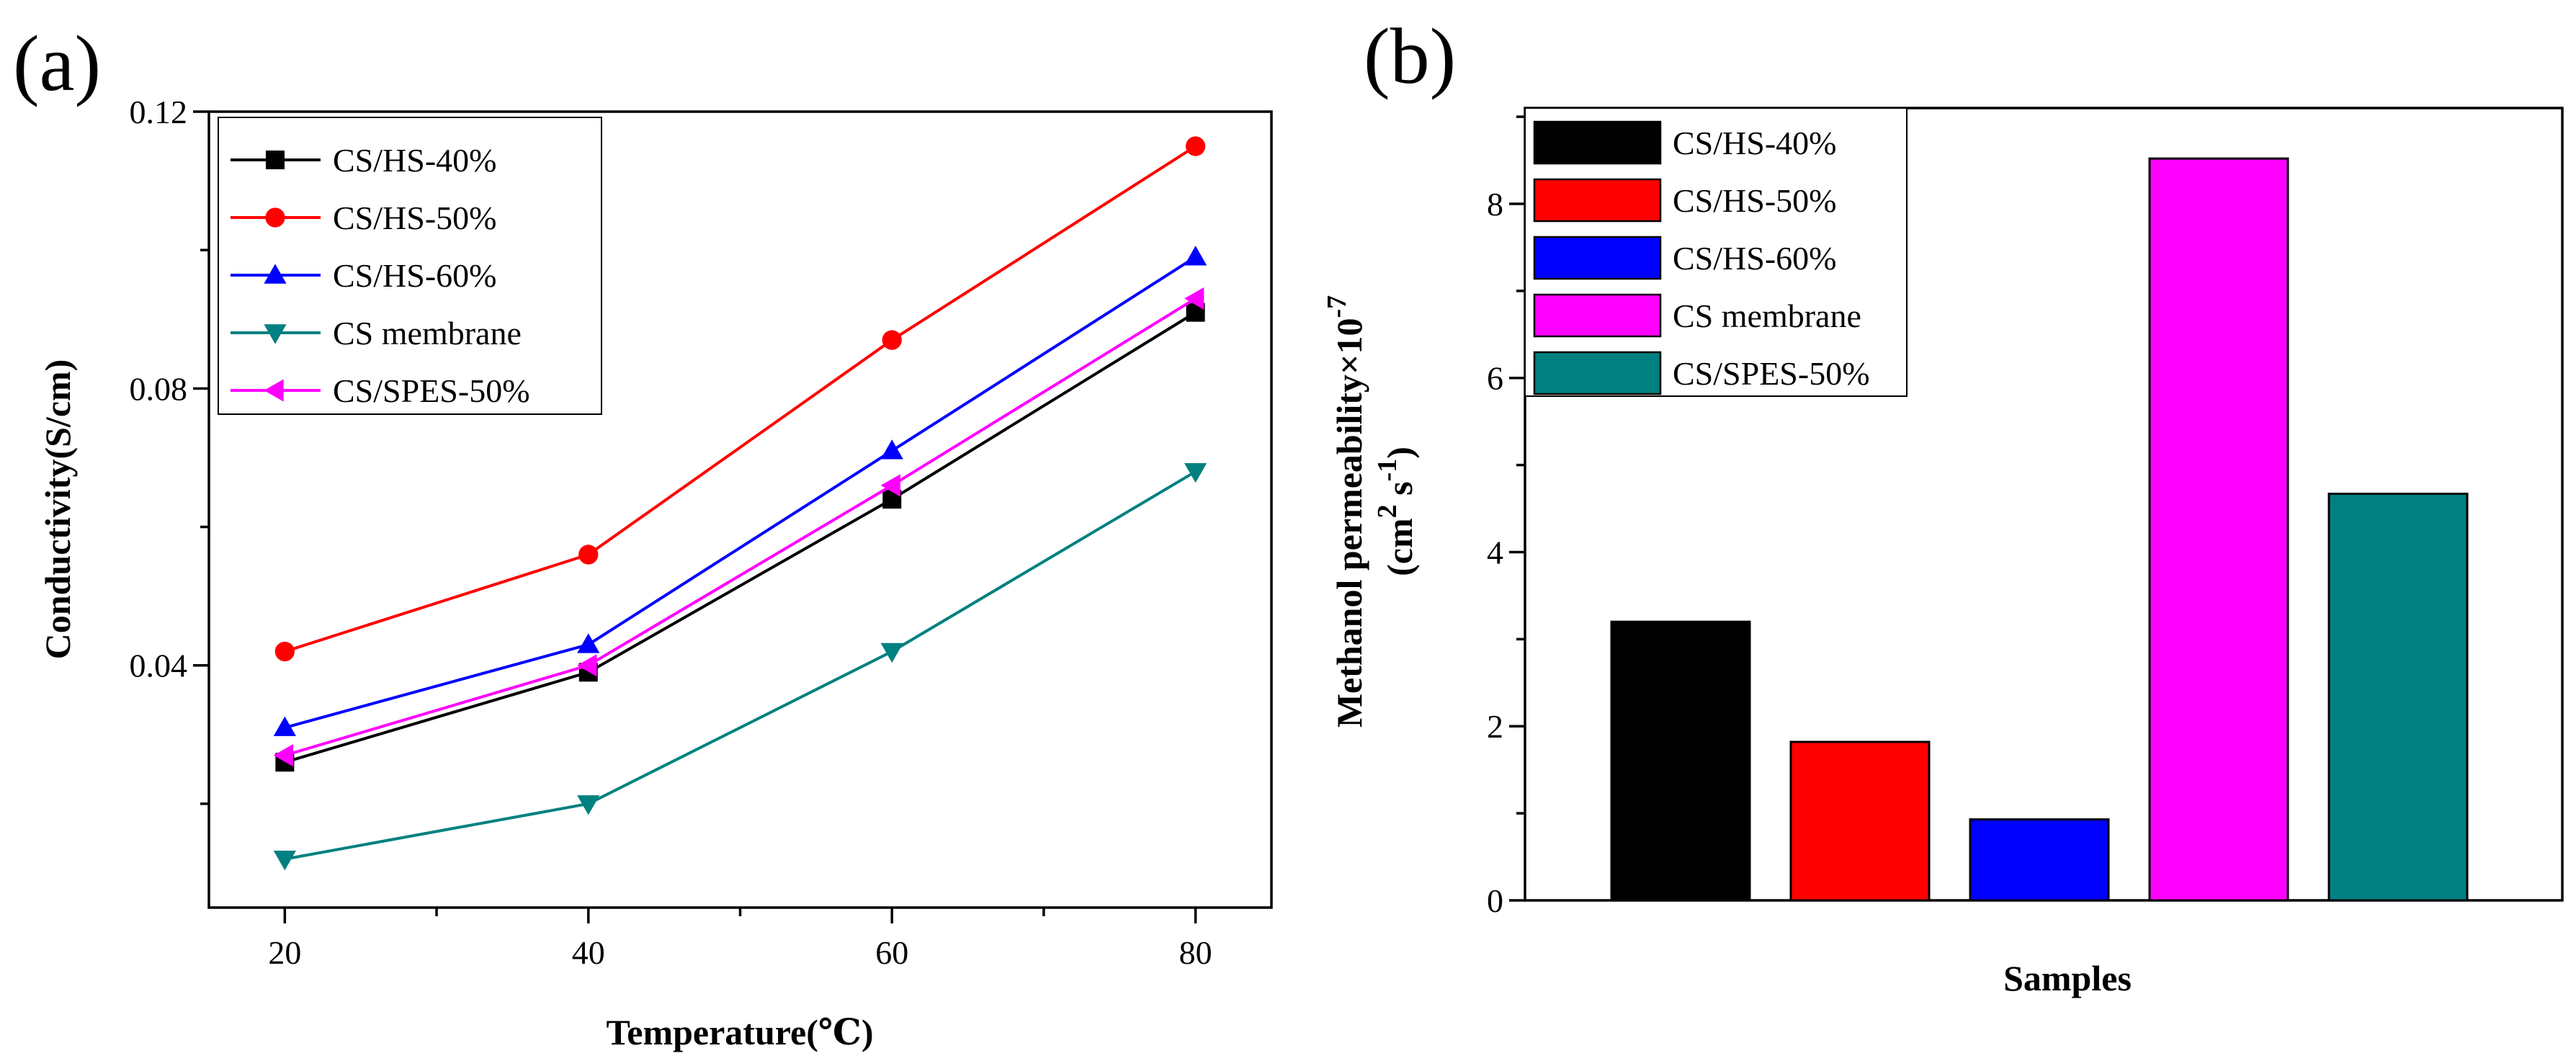 Image resolution: width=2576 pixels, height=1061 pixels. I want to click on panel-b-y-tick-label: 0, so click(1495, 900).